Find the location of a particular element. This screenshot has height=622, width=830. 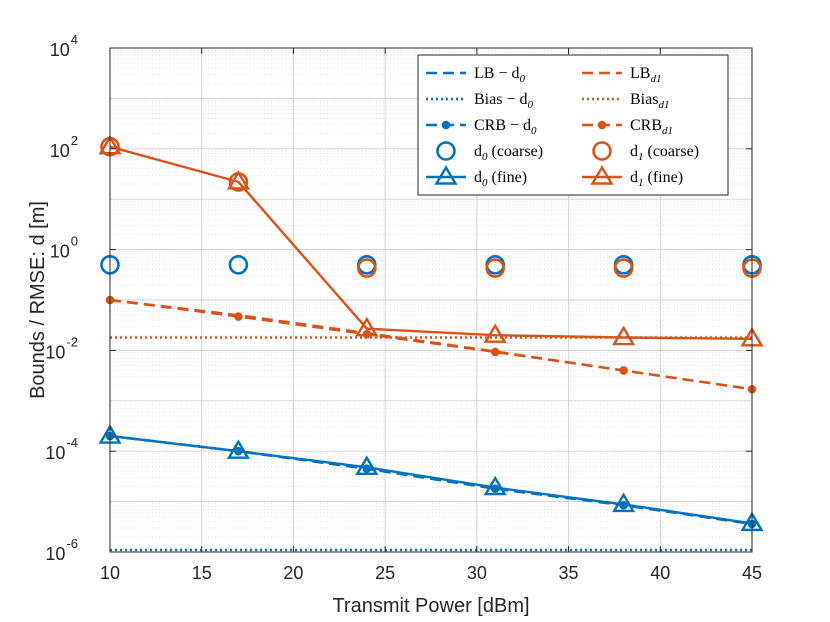

legend-entry-d1-coarse: d1 (coarse) is located at coordinates (645, 152).